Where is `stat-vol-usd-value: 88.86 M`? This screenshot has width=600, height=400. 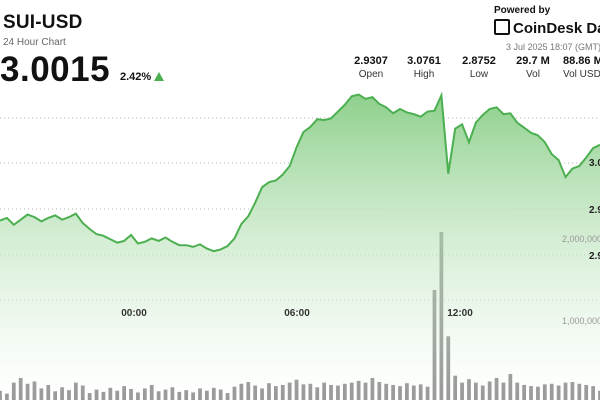
stat-vol-usd-value: 88.86 M is located at coordinates (581, 61).